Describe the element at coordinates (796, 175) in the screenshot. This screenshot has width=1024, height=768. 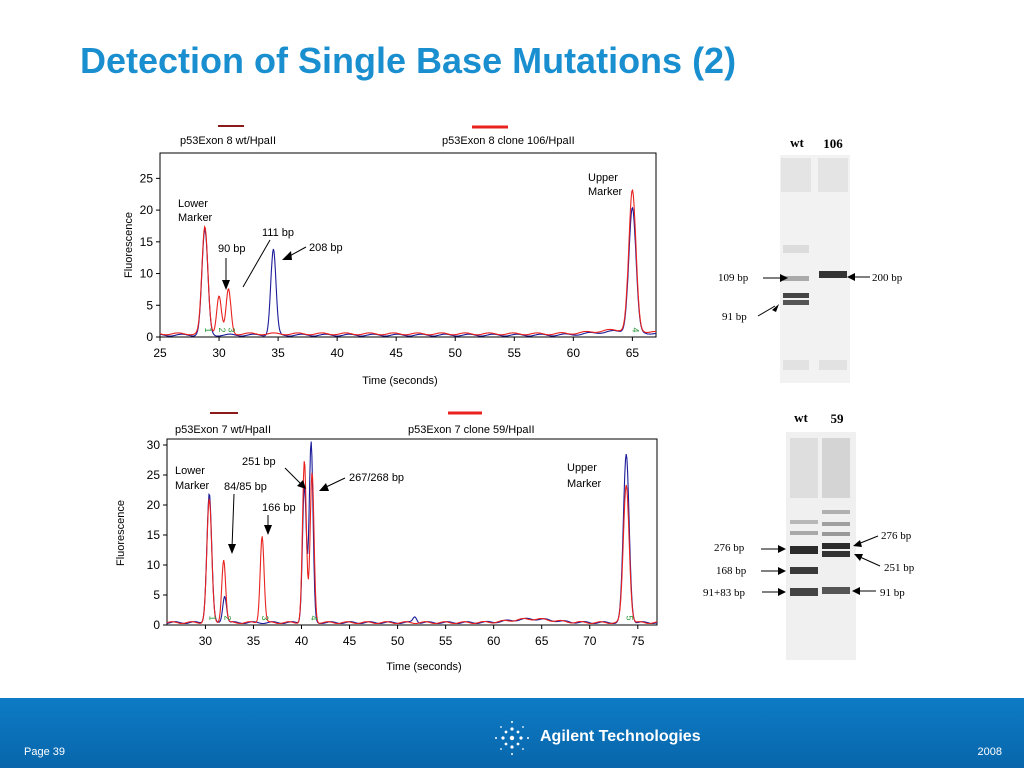
I see `gel-well-wt` at that location.